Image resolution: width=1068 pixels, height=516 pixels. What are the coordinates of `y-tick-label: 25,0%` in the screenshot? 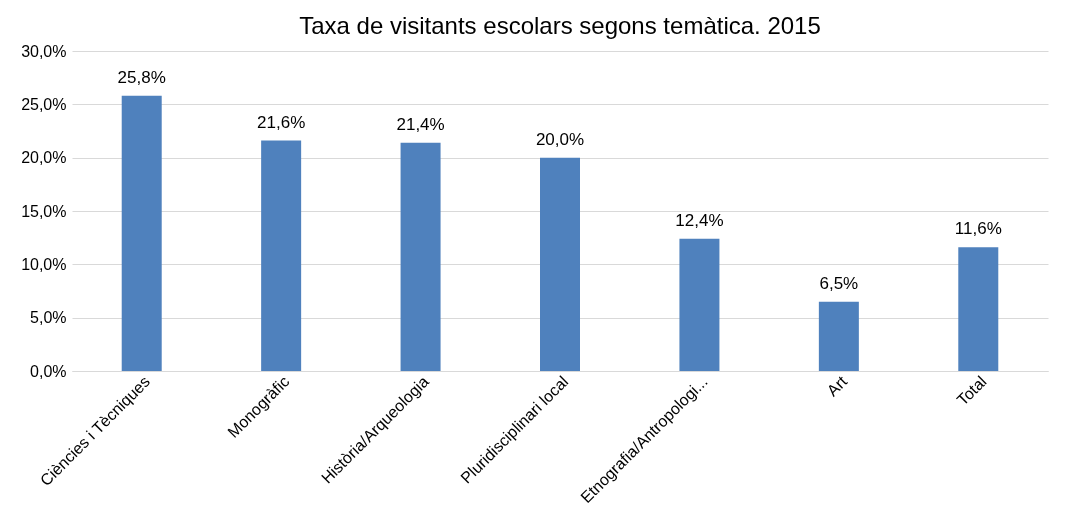 It's located at (44, 104).